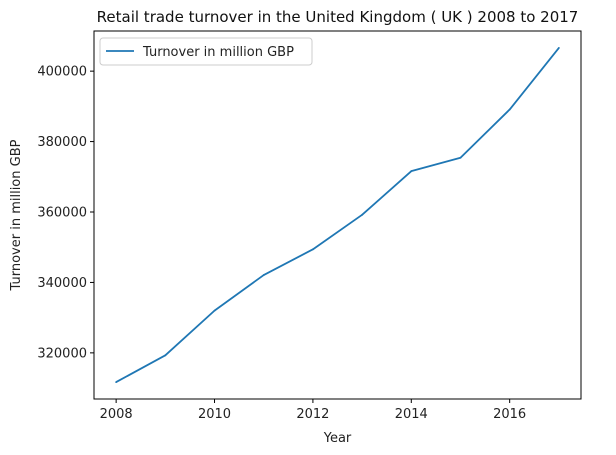 The width and height of the screenshot is (616, 455). I want to click on legend: Turnover in million GBP, so click(206, 51).